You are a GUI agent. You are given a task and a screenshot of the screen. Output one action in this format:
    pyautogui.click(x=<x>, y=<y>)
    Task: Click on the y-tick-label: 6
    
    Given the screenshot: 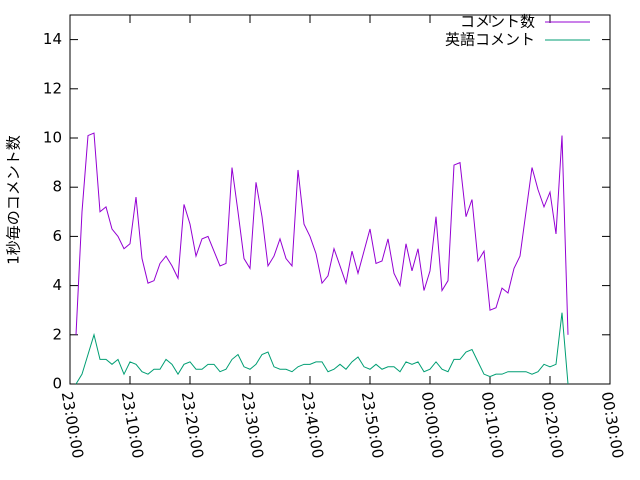 What is the action you would take?
    pyautogui.click(x=57, y=236)
    